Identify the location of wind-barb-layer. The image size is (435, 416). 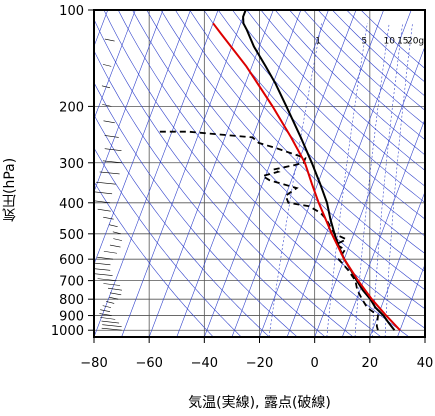
(106, 184).